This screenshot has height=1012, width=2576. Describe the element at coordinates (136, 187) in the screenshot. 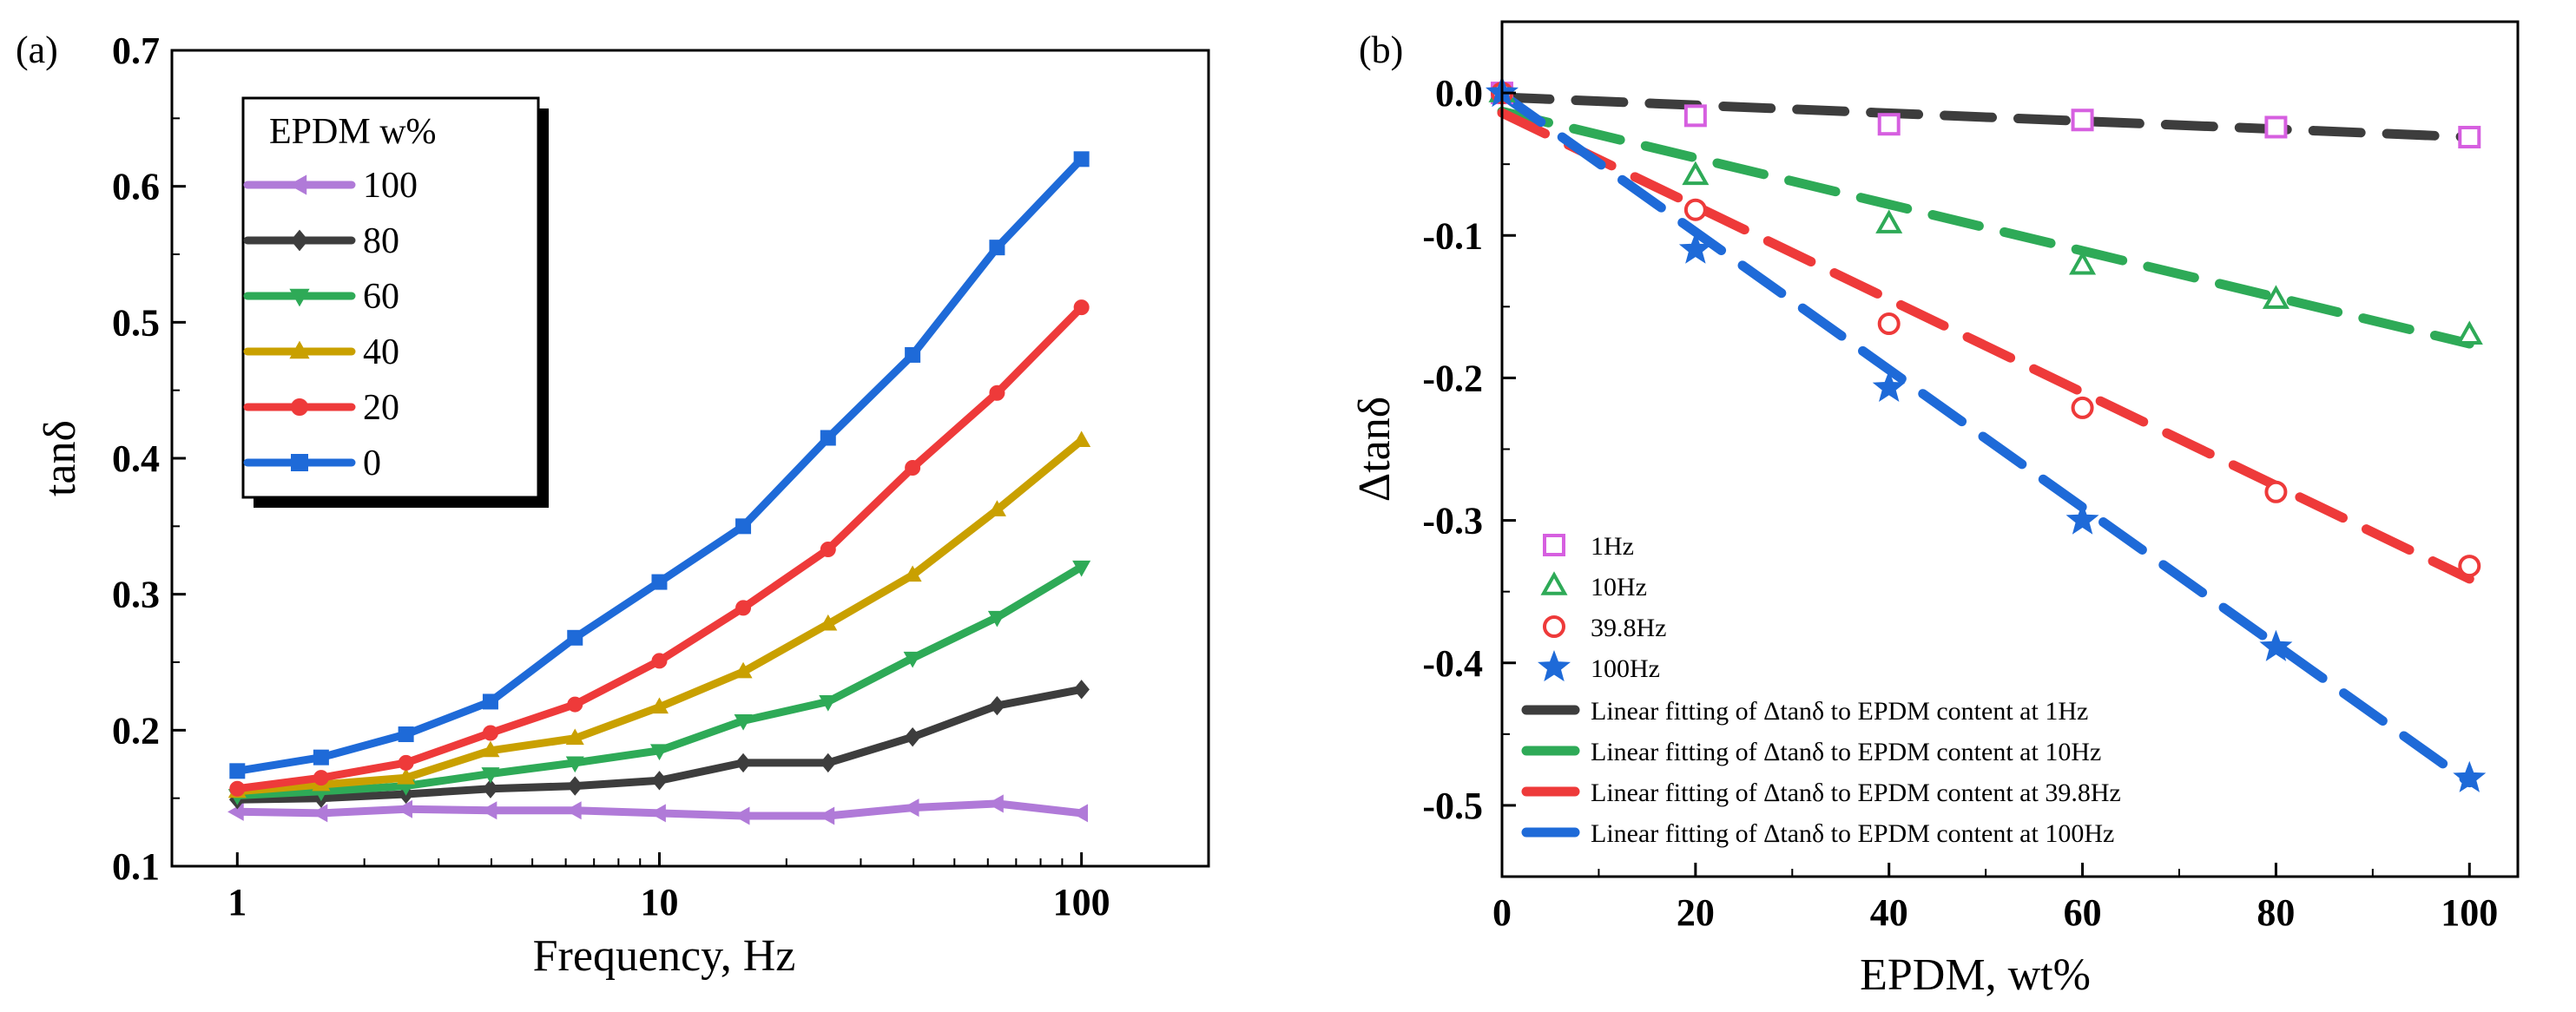

I see `y-tick-label: 0.6` at that location.